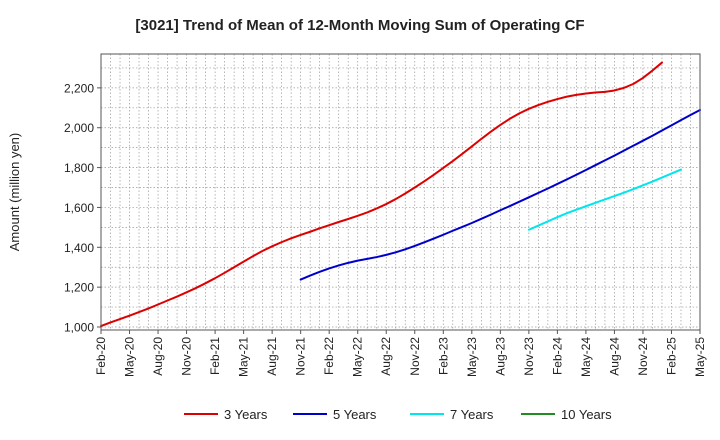  I want to click on x-tick-label: May-24, so click(586, 357).